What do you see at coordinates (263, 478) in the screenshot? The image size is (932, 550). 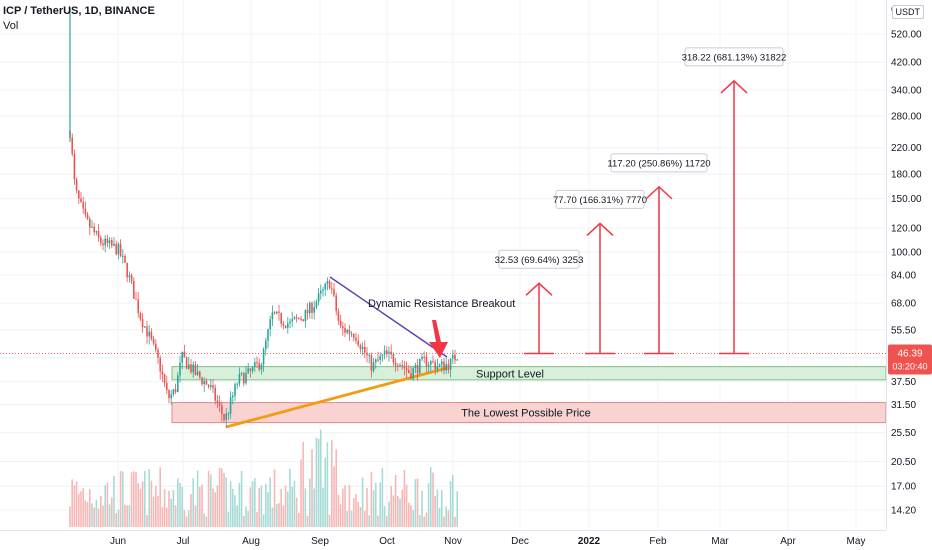 I see `volume-bars` at bounding box center [263, 478].